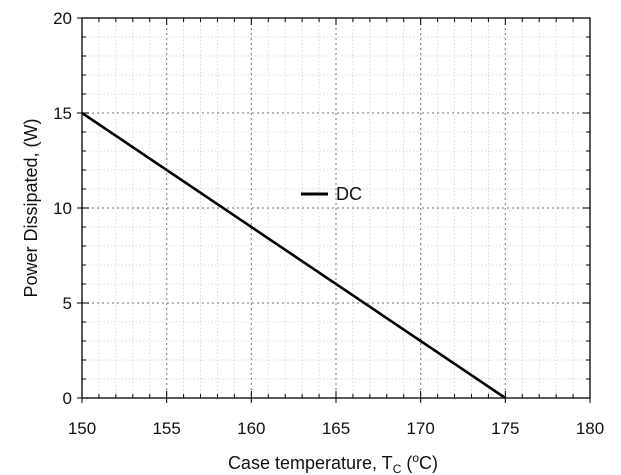 The width and height of the screenshot is (621, 475). I want to click on x-tick-label: 175, so click(505, 428).